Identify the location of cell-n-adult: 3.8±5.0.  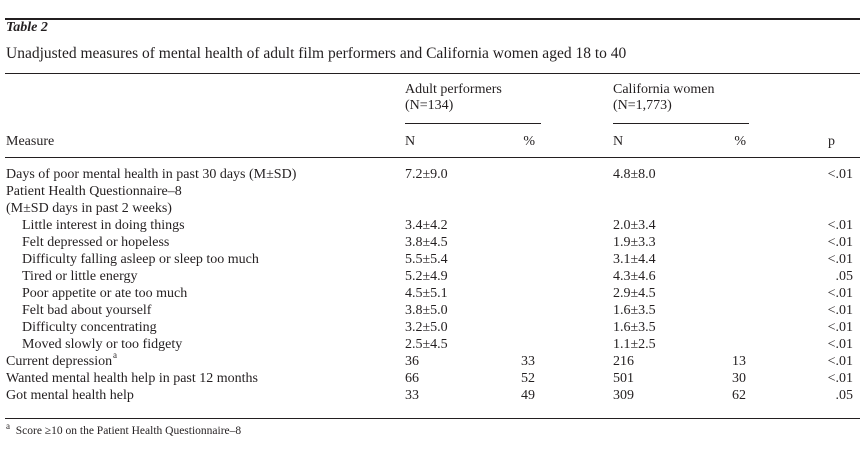
(426, 310).